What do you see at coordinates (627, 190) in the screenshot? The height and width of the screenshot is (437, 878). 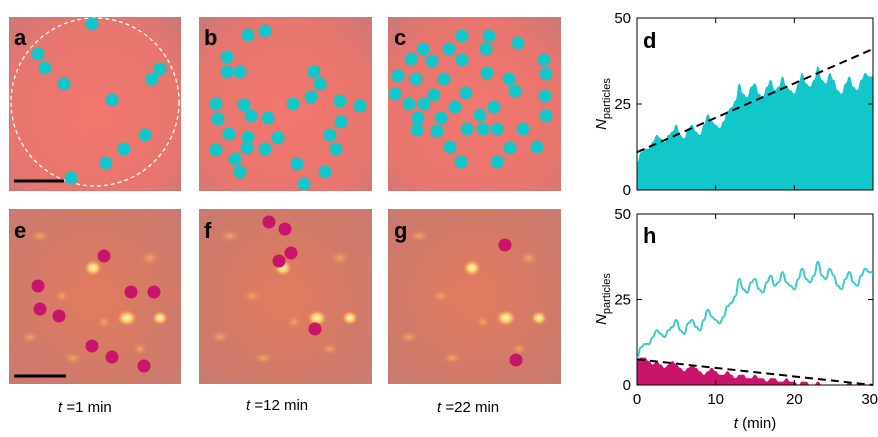 I see `chart-d-ytick-label: 0` at bounding box center [627, 190].